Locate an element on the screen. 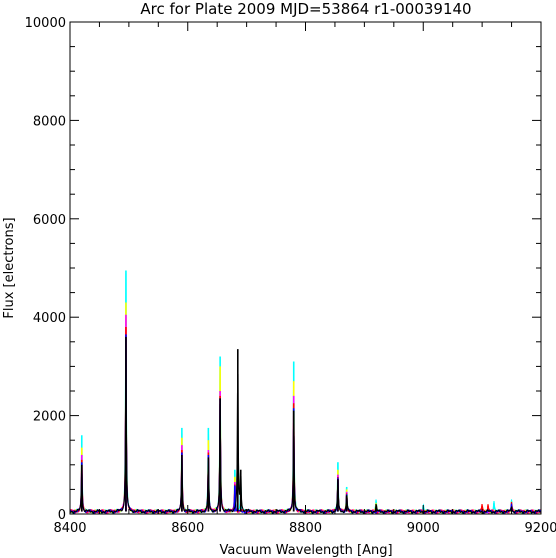  chart-title: Arc for Plate 2009 MJD=53864 r1-00039140 is located at coordinates (305, 9).